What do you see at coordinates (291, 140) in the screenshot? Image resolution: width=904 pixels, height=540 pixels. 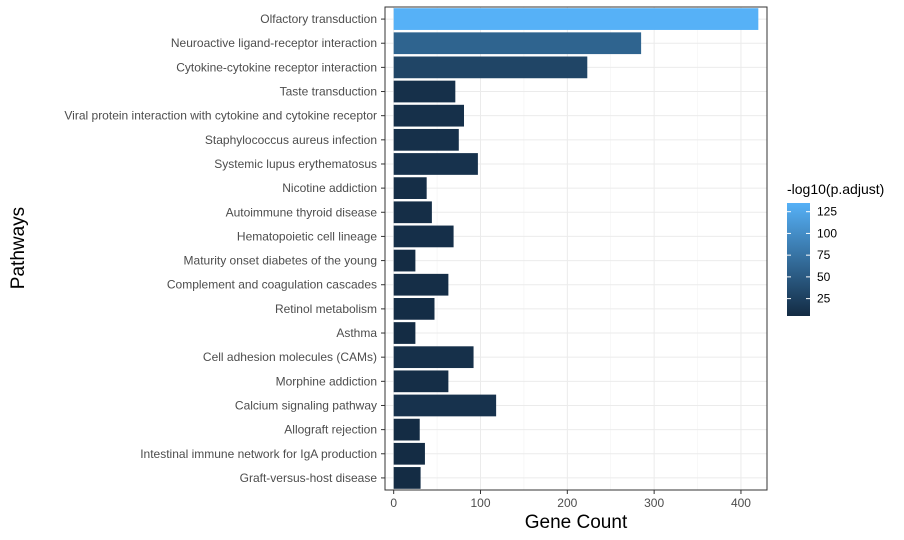 I see `y-tick-label: Staphylococcus aureus infection` at bounding box center [291, 140].